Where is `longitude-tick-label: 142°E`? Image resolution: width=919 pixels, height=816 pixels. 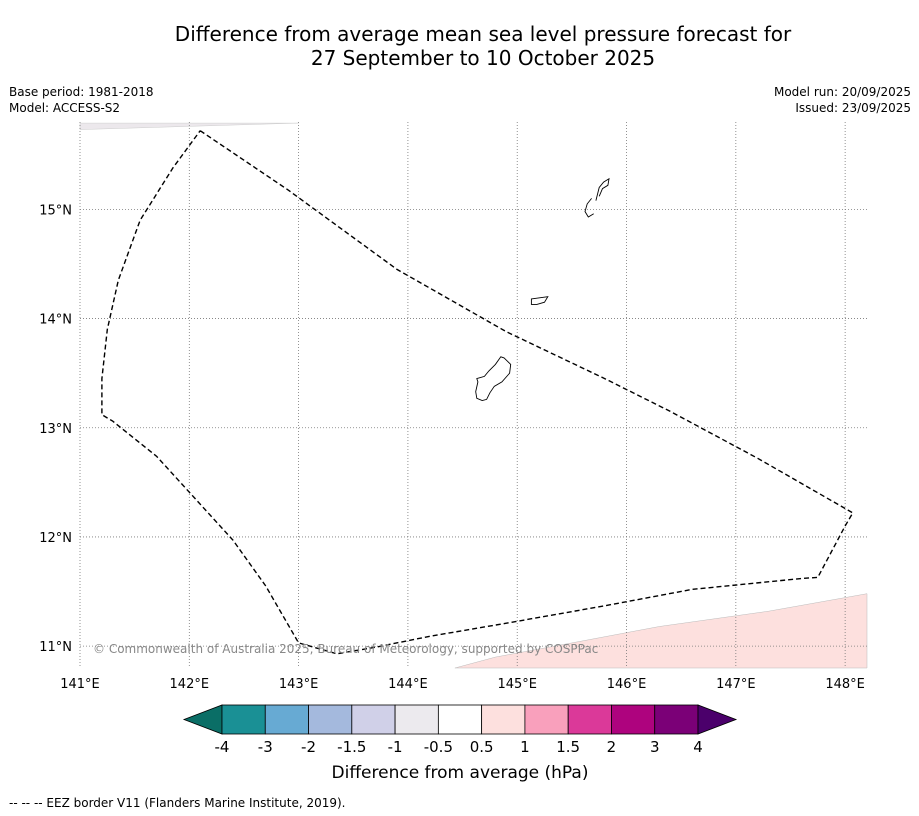
longitude-tick-label: 142°E is located at coordinates (190, 684).